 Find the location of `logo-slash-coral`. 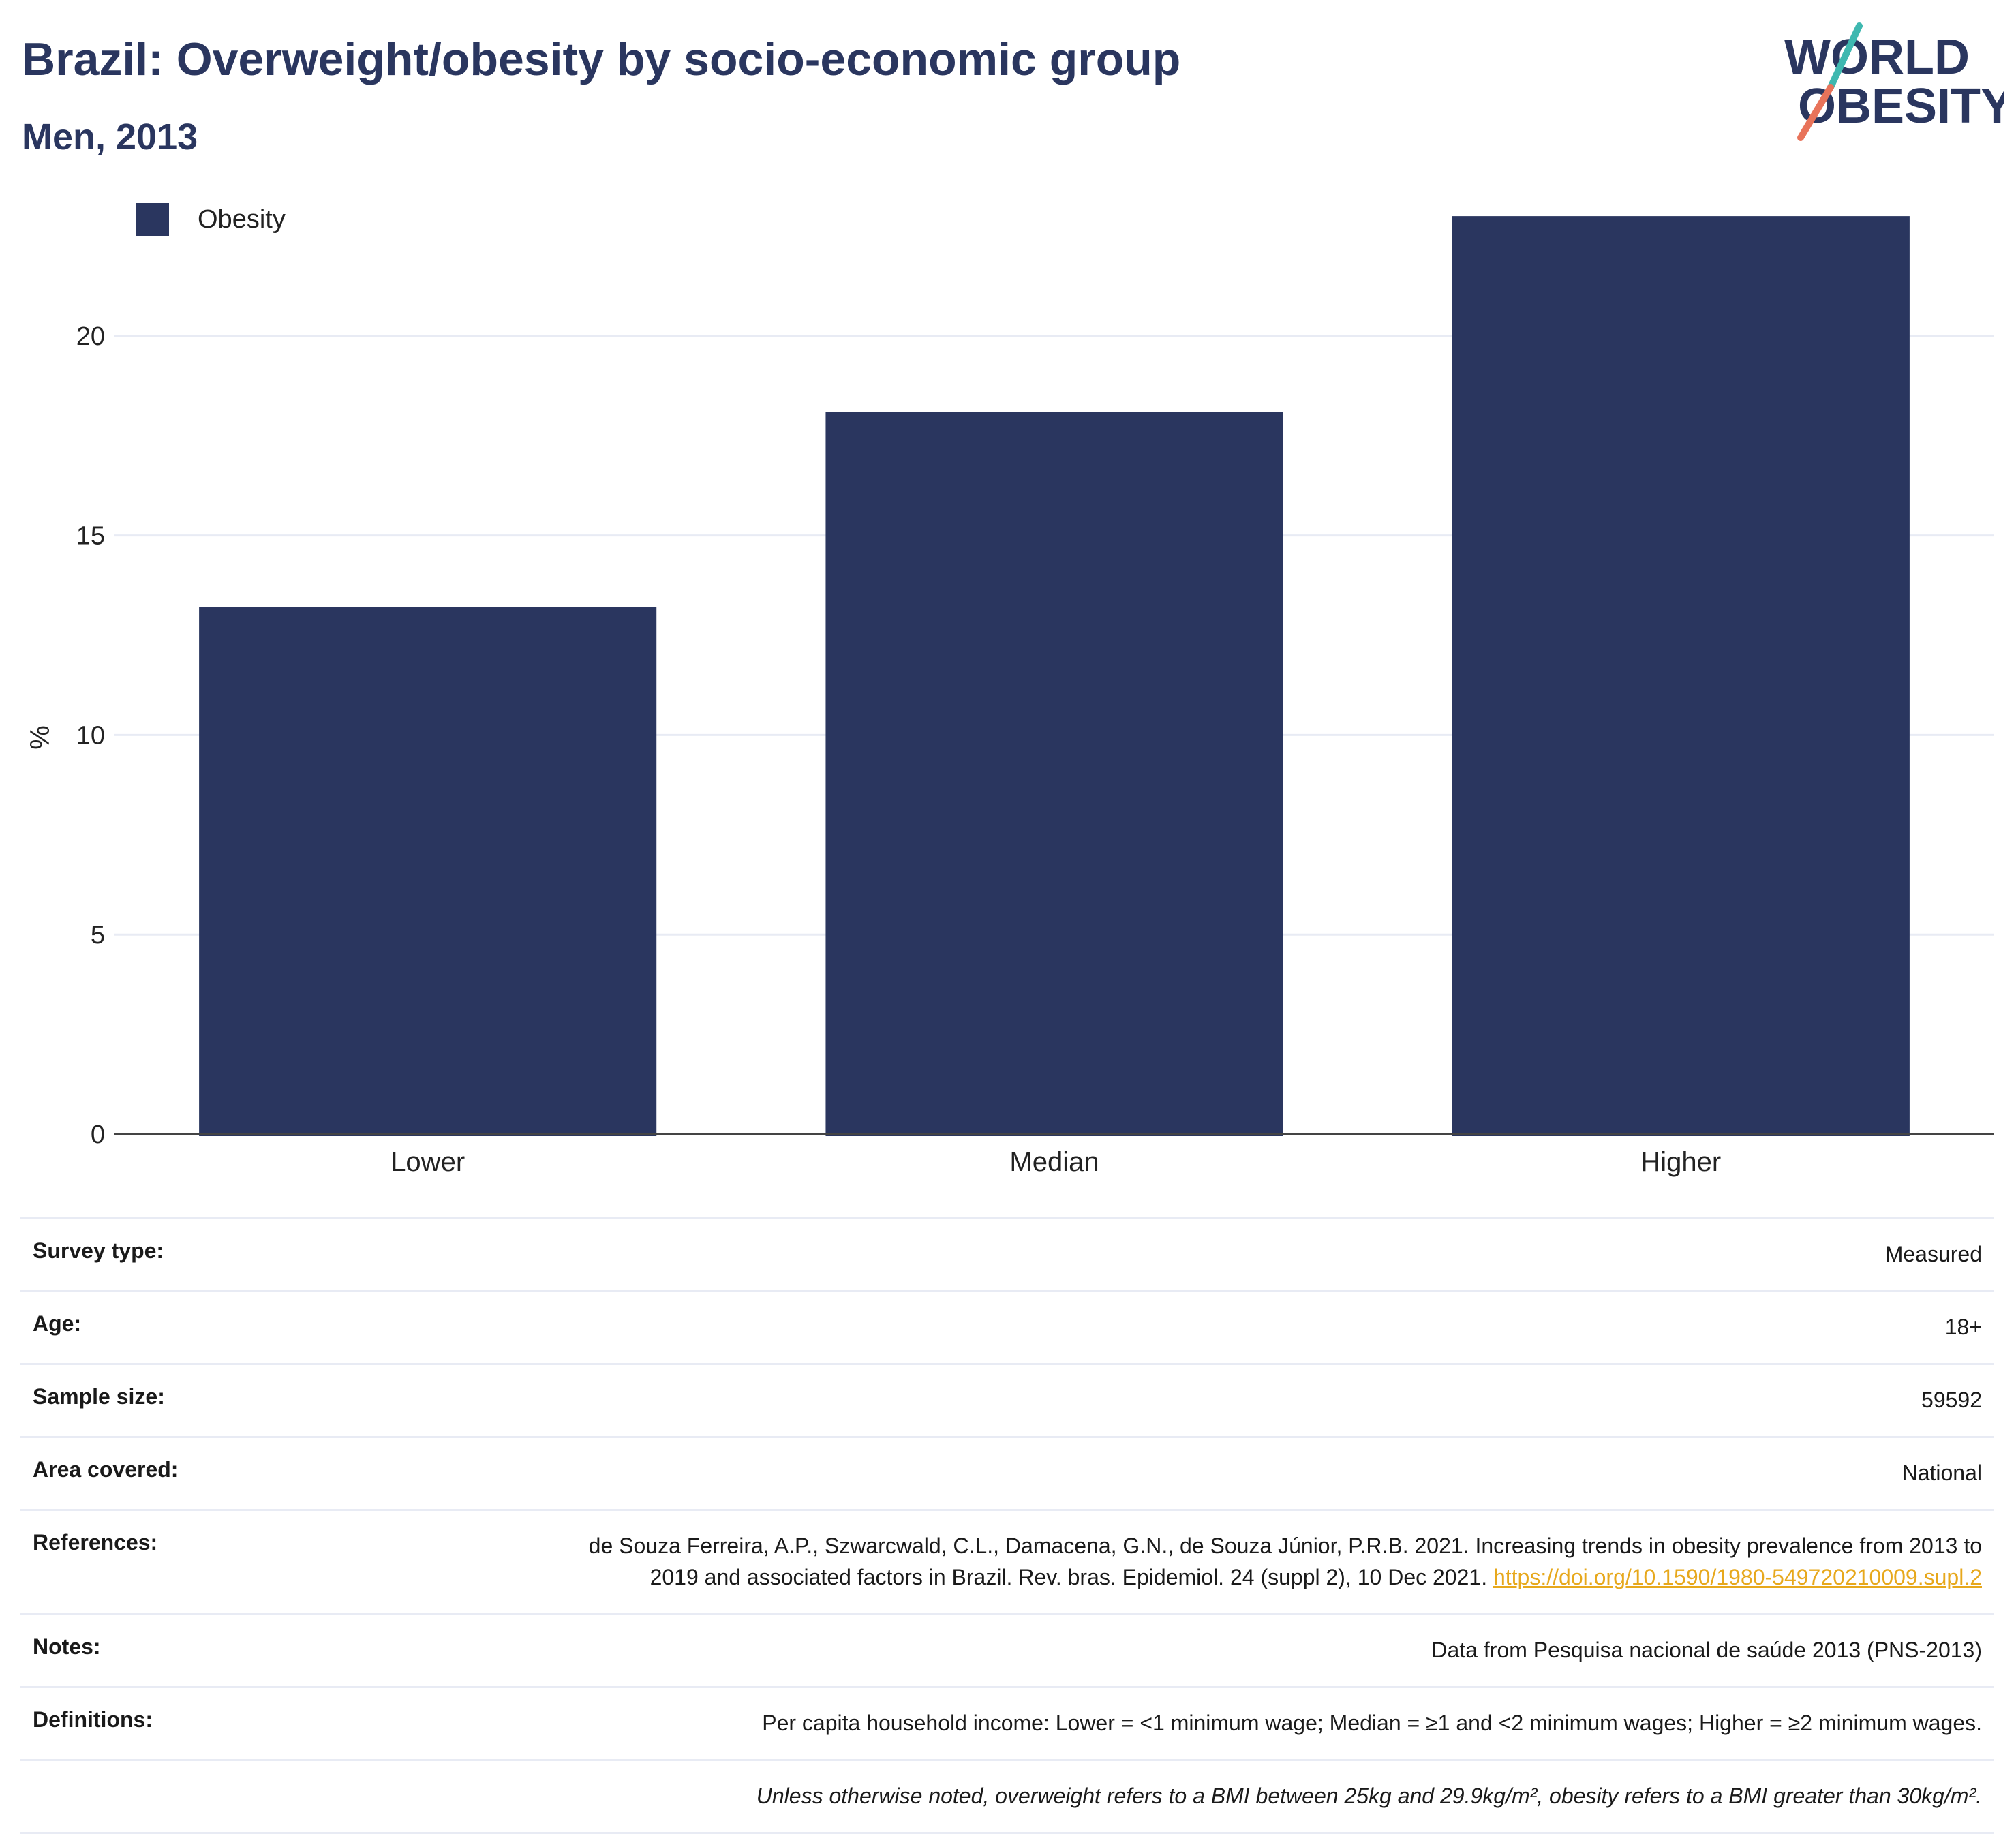

logo-slash-coral is located at coordinates (1815, 112).